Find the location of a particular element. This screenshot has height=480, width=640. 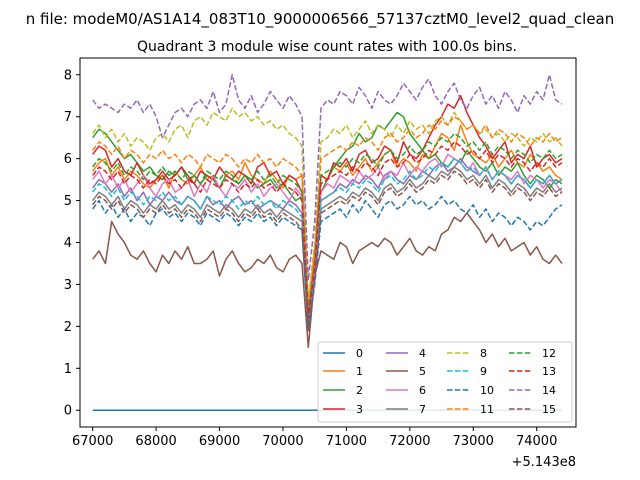

legend-label: 1 is located at coordinates (359, 371).